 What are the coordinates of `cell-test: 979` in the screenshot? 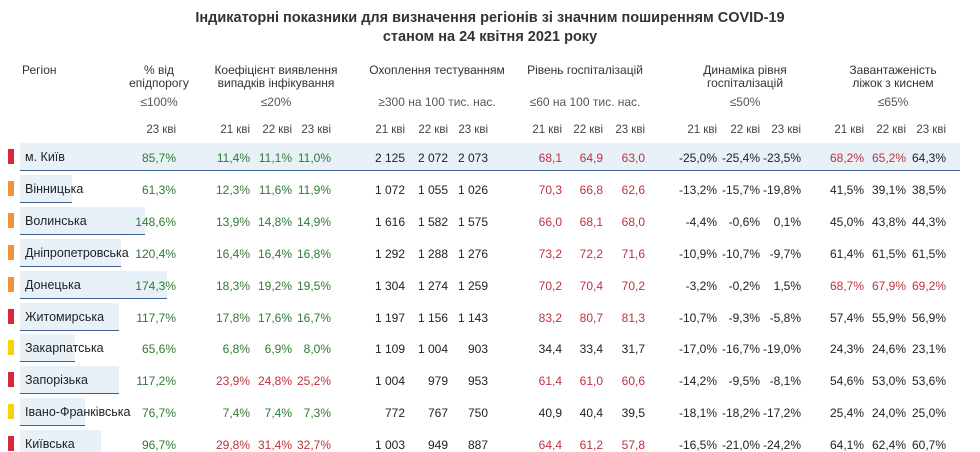 It's located at (437, 381).